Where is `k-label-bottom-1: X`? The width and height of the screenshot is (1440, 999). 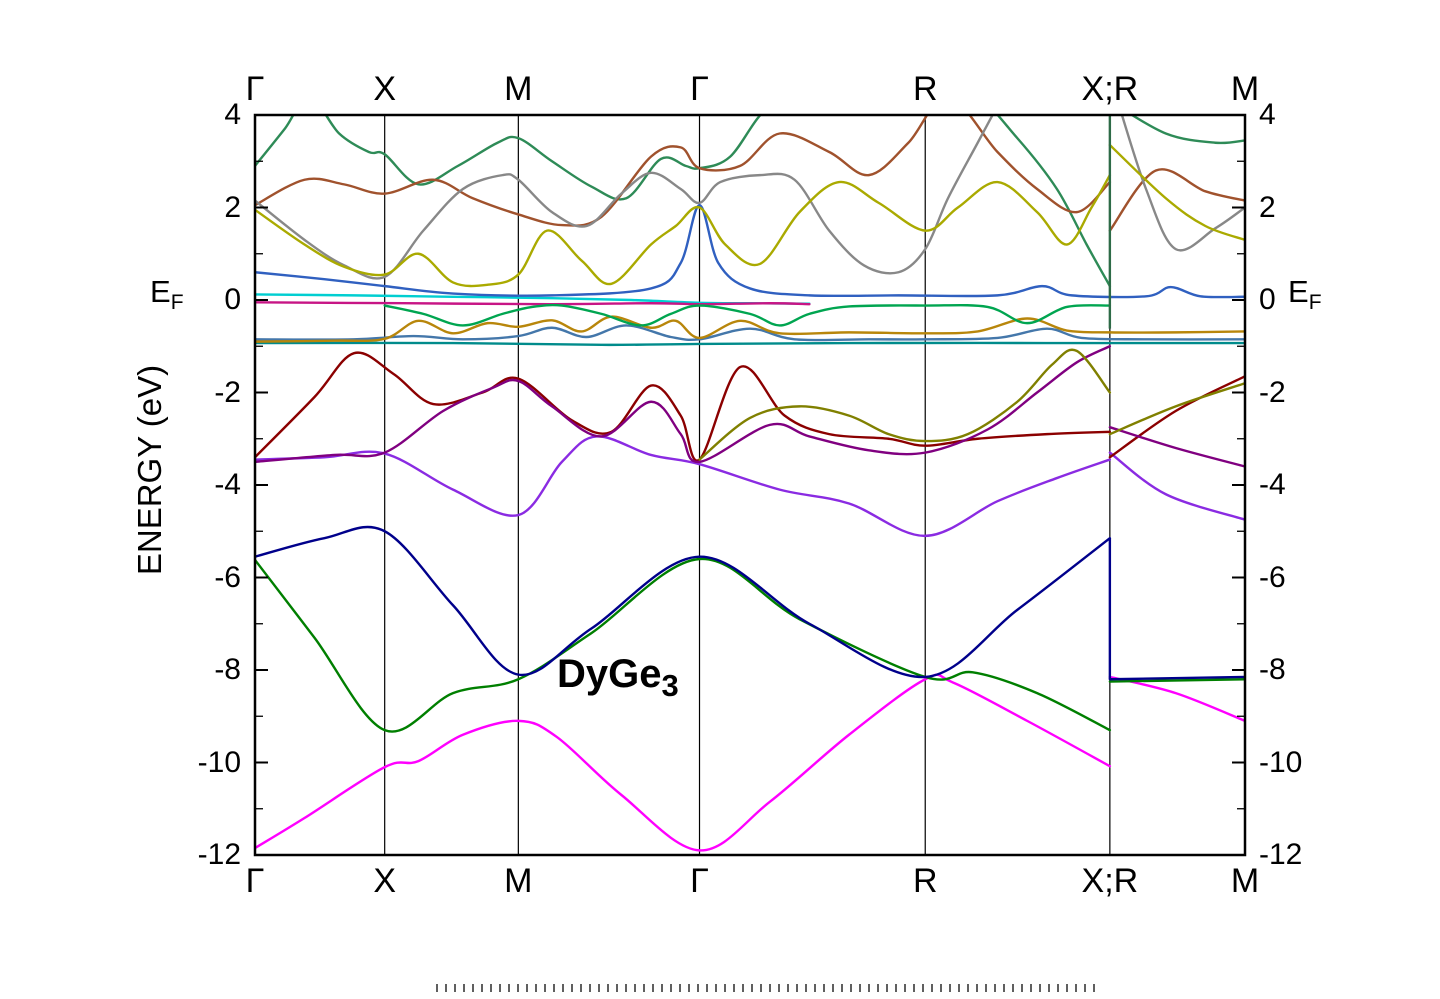
k-label-bottom-1: X is located at coordinates (385, 881).